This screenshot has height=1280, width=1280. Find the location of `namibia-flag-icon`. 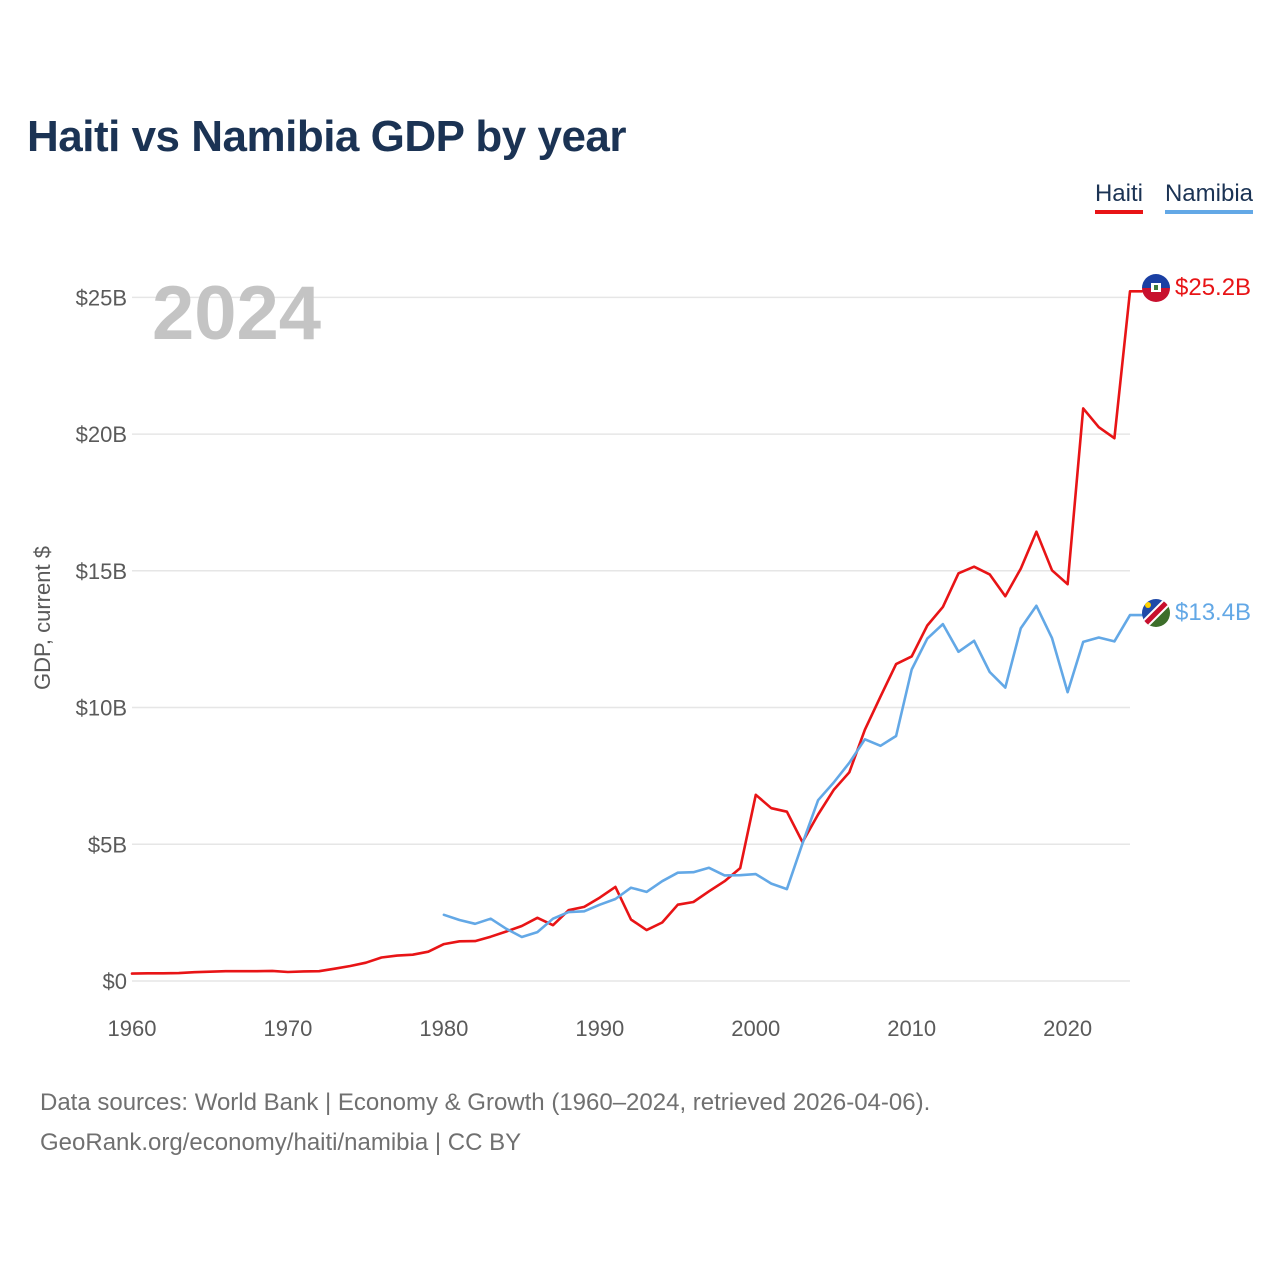

namibia-flag-icon is located at coordinates (1156, 613).